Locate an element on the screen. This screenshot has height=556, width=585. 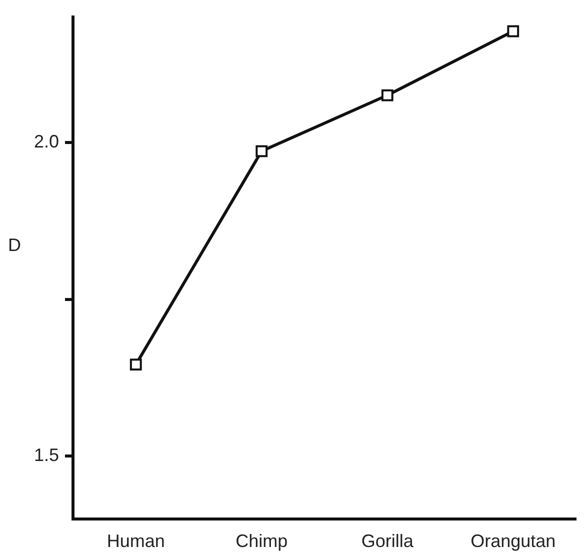
x-tick-label: Human is located at coordinates (135, 540).